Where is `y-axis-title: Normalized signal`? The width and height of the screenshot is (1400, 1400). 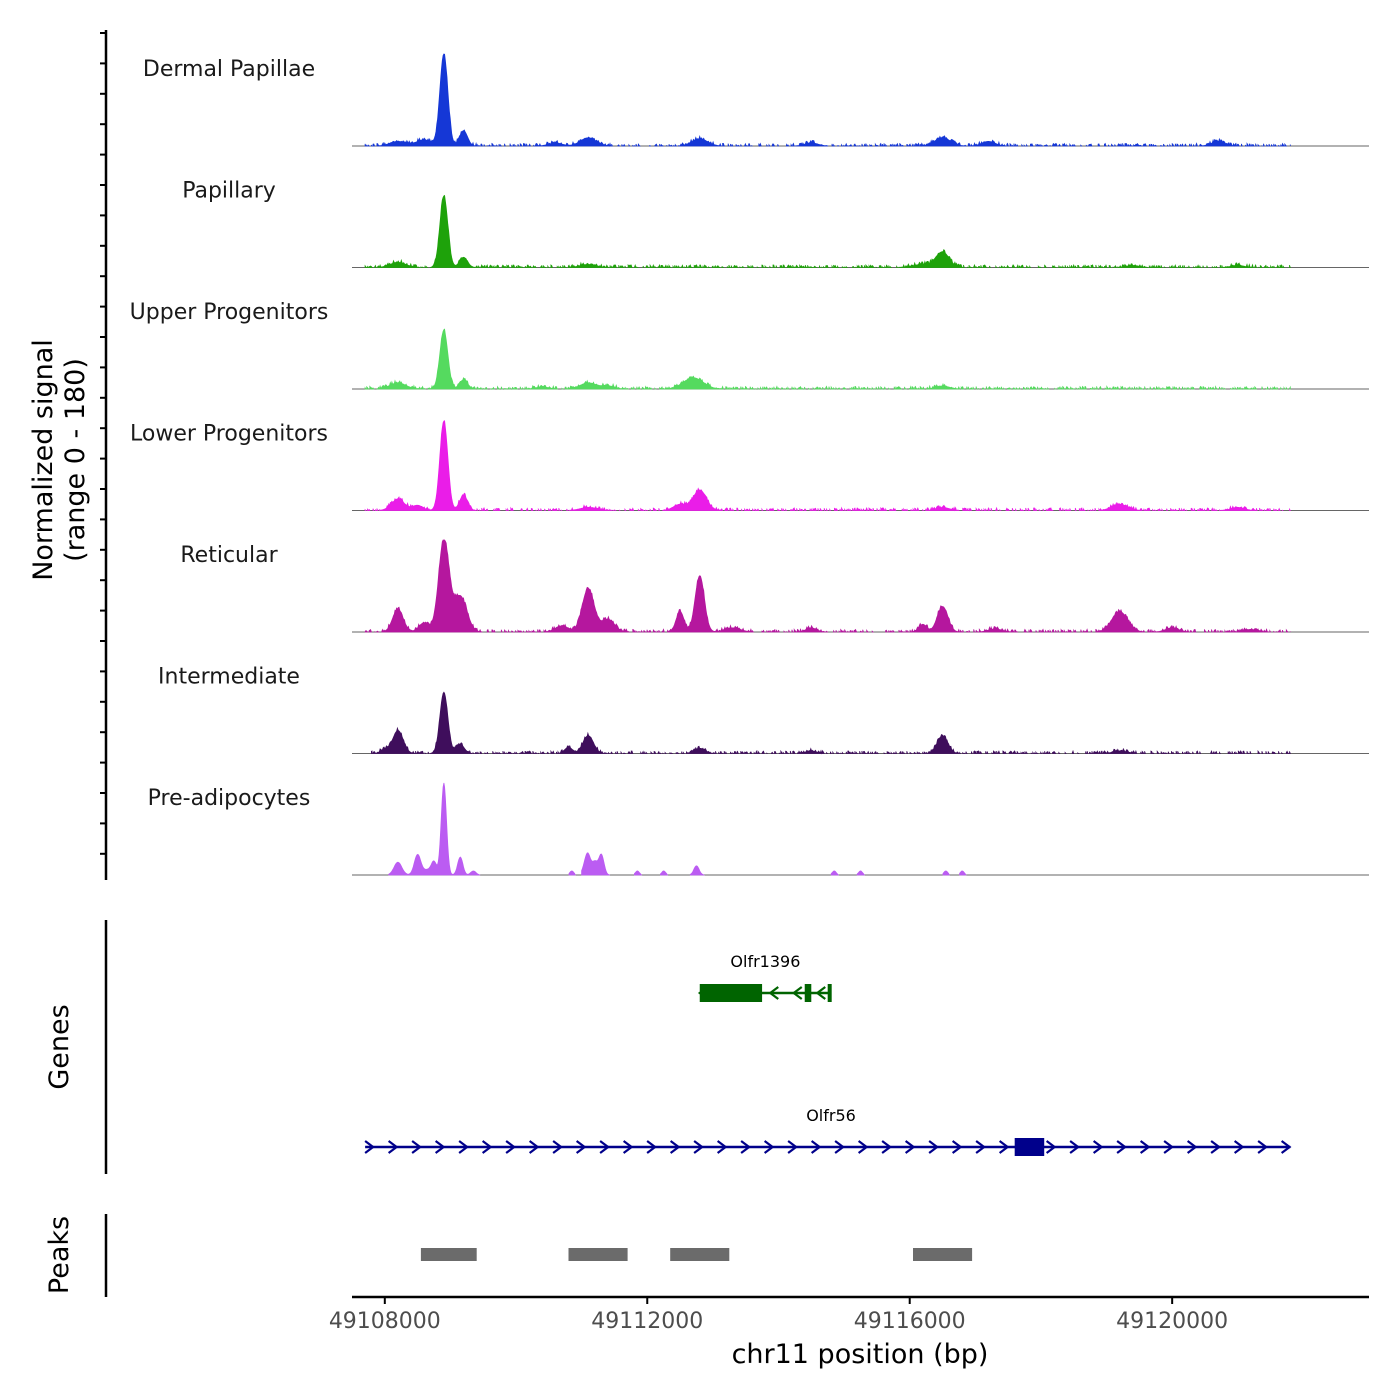 y-axis-title: Normalized signal is located at coordinates (43, 460).